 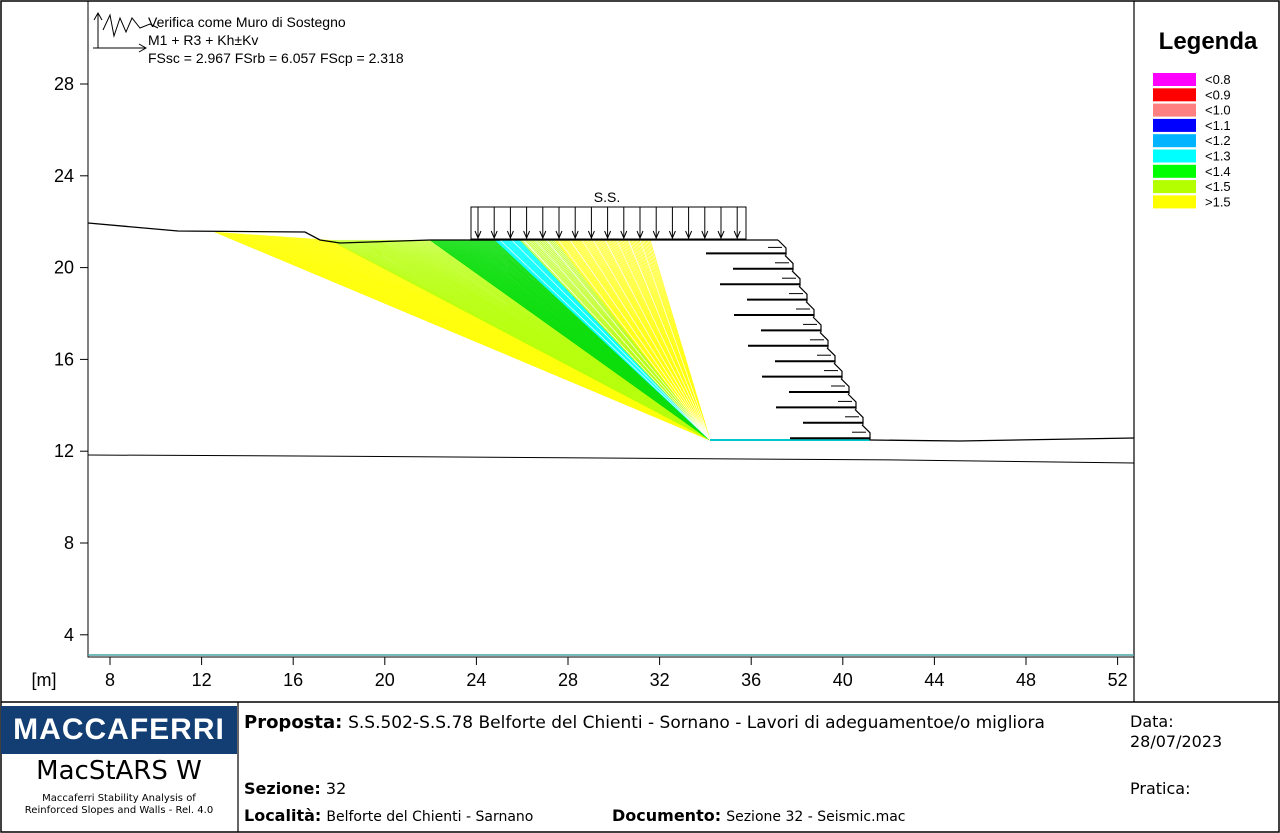 What do you see at coordinates (1218, 79) in the screenshot?
I see `legend-label: <0.8` at bounding box center [1218, 79].